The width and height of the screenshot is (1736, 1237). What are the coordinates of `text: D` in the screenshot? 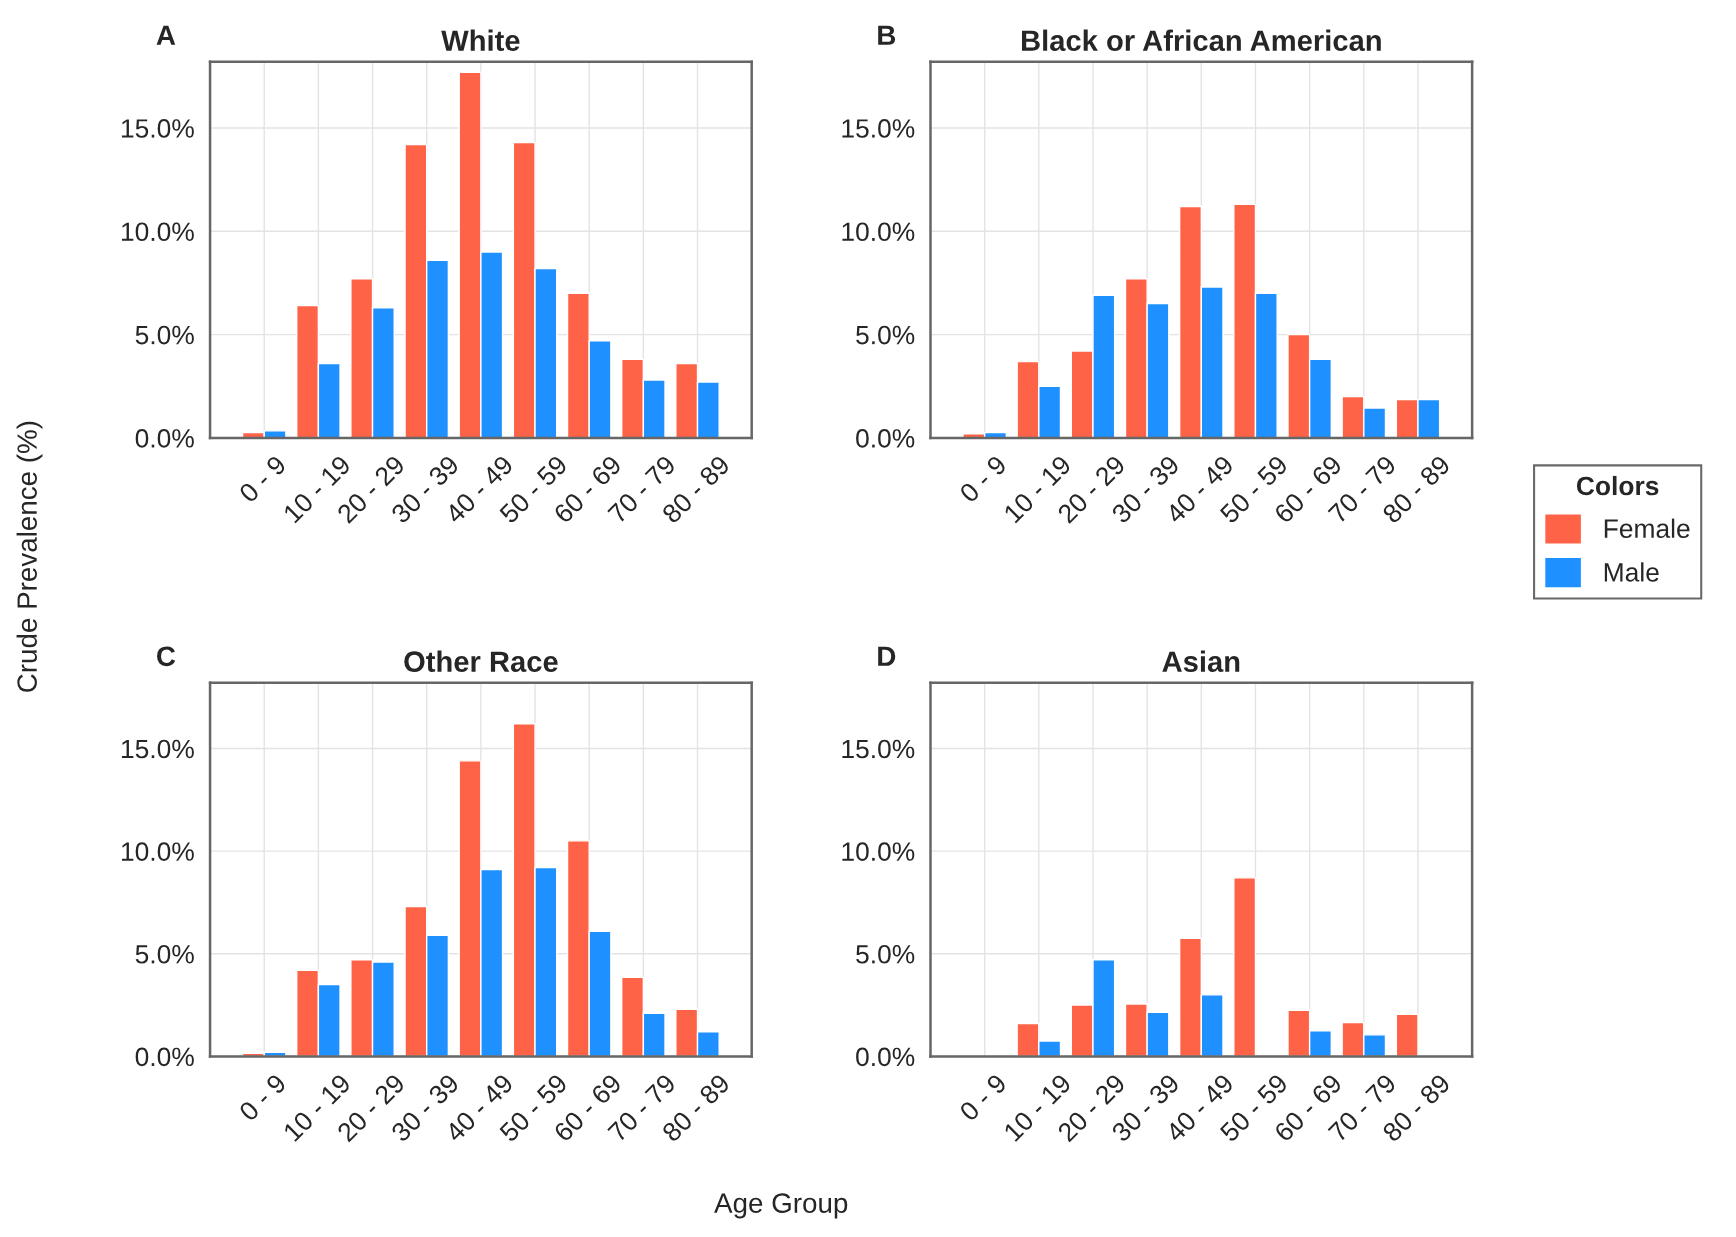 It's located at (887, 656).